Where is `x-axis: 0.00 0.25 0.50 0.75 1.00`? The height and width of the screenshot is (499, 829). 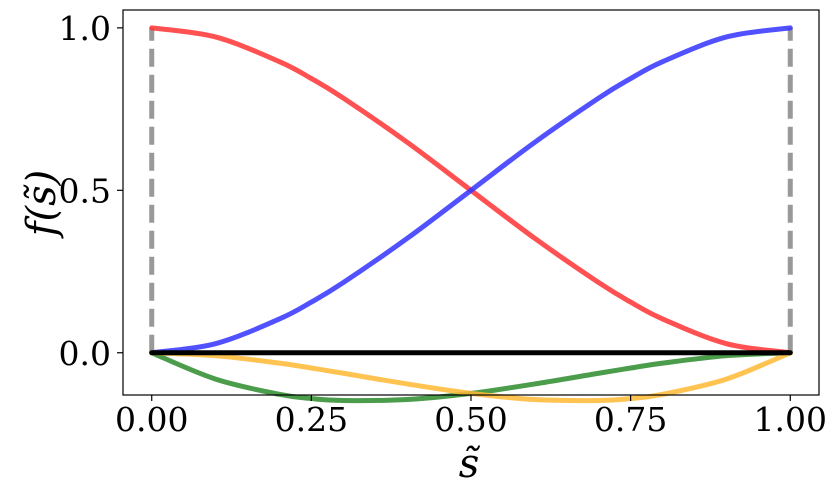
x-axis: 0.00 0.25 0.50 0.75 1.00 is located at coordinates (471, 417).